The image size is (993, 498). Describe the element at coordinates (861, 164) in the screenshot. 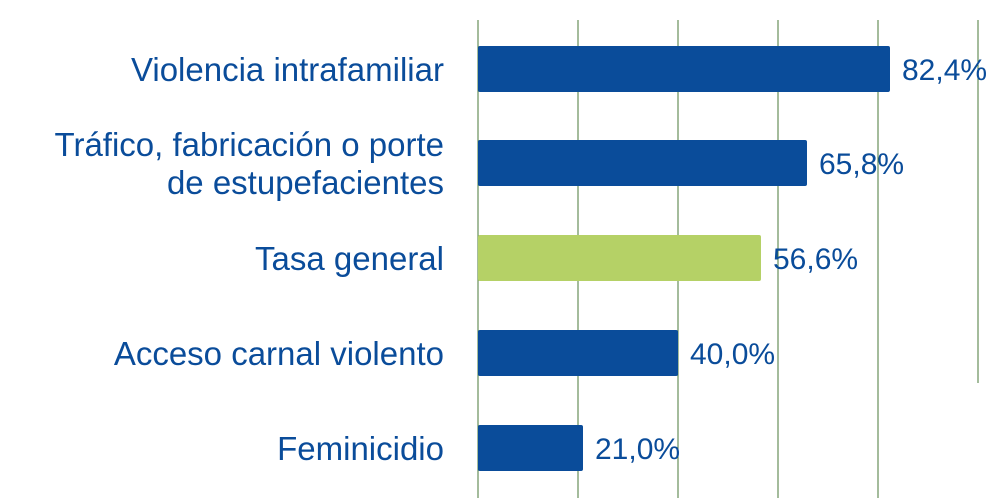

I see `value-label-1: 65,8%` at that location.